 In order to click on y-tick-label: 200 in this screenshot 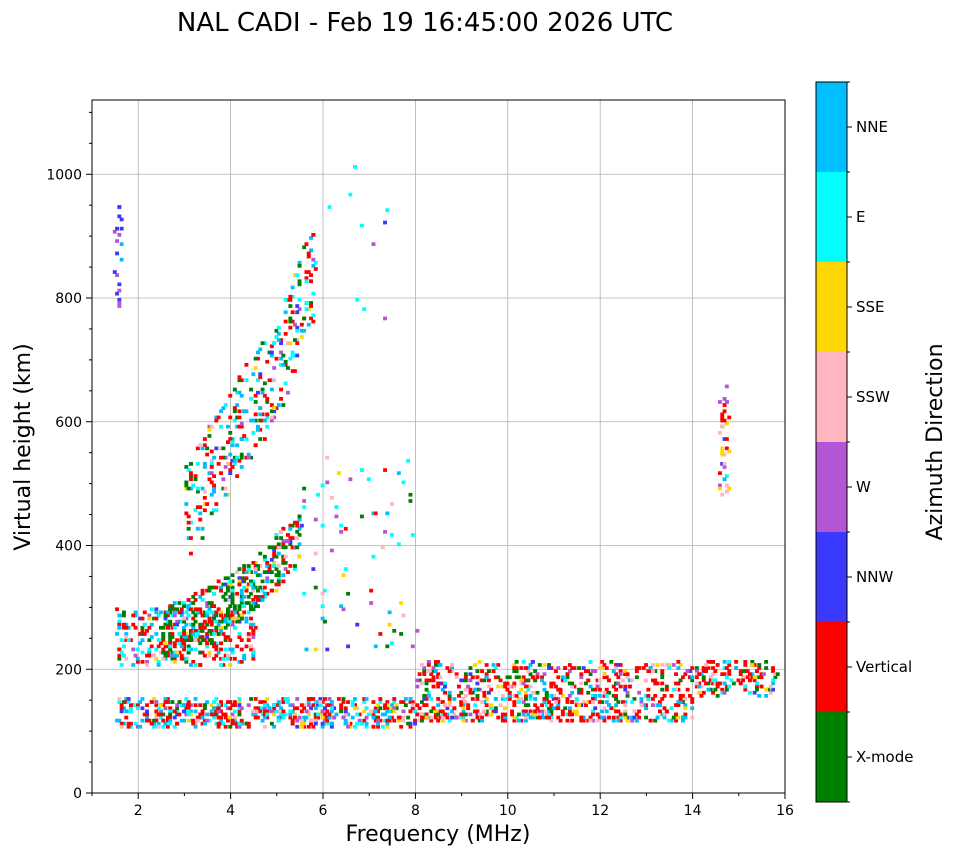, I will do `click(68, 670)`.